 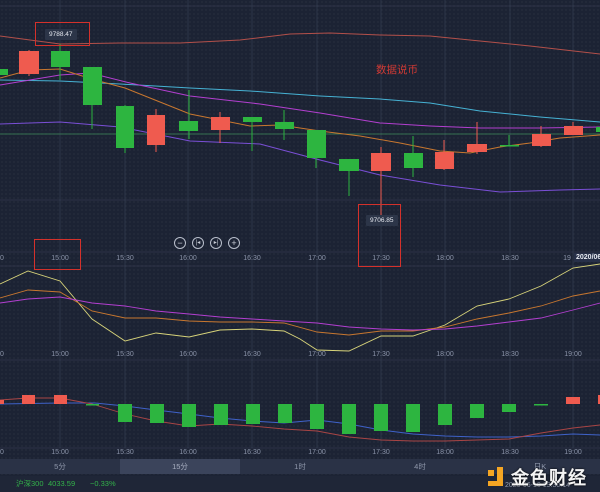 What do you see at coordinates (57, 254) in the screenshot?
I see `time-highlight-box` at bounding box center [57, 254].